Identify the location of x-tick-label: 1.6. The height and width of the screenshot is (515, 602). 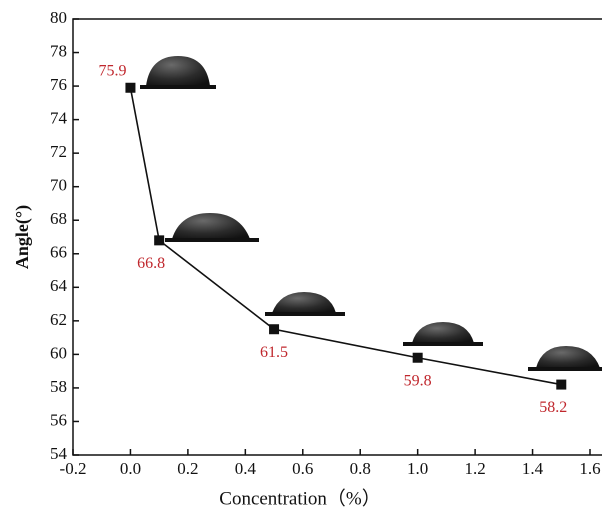
(589, 468).